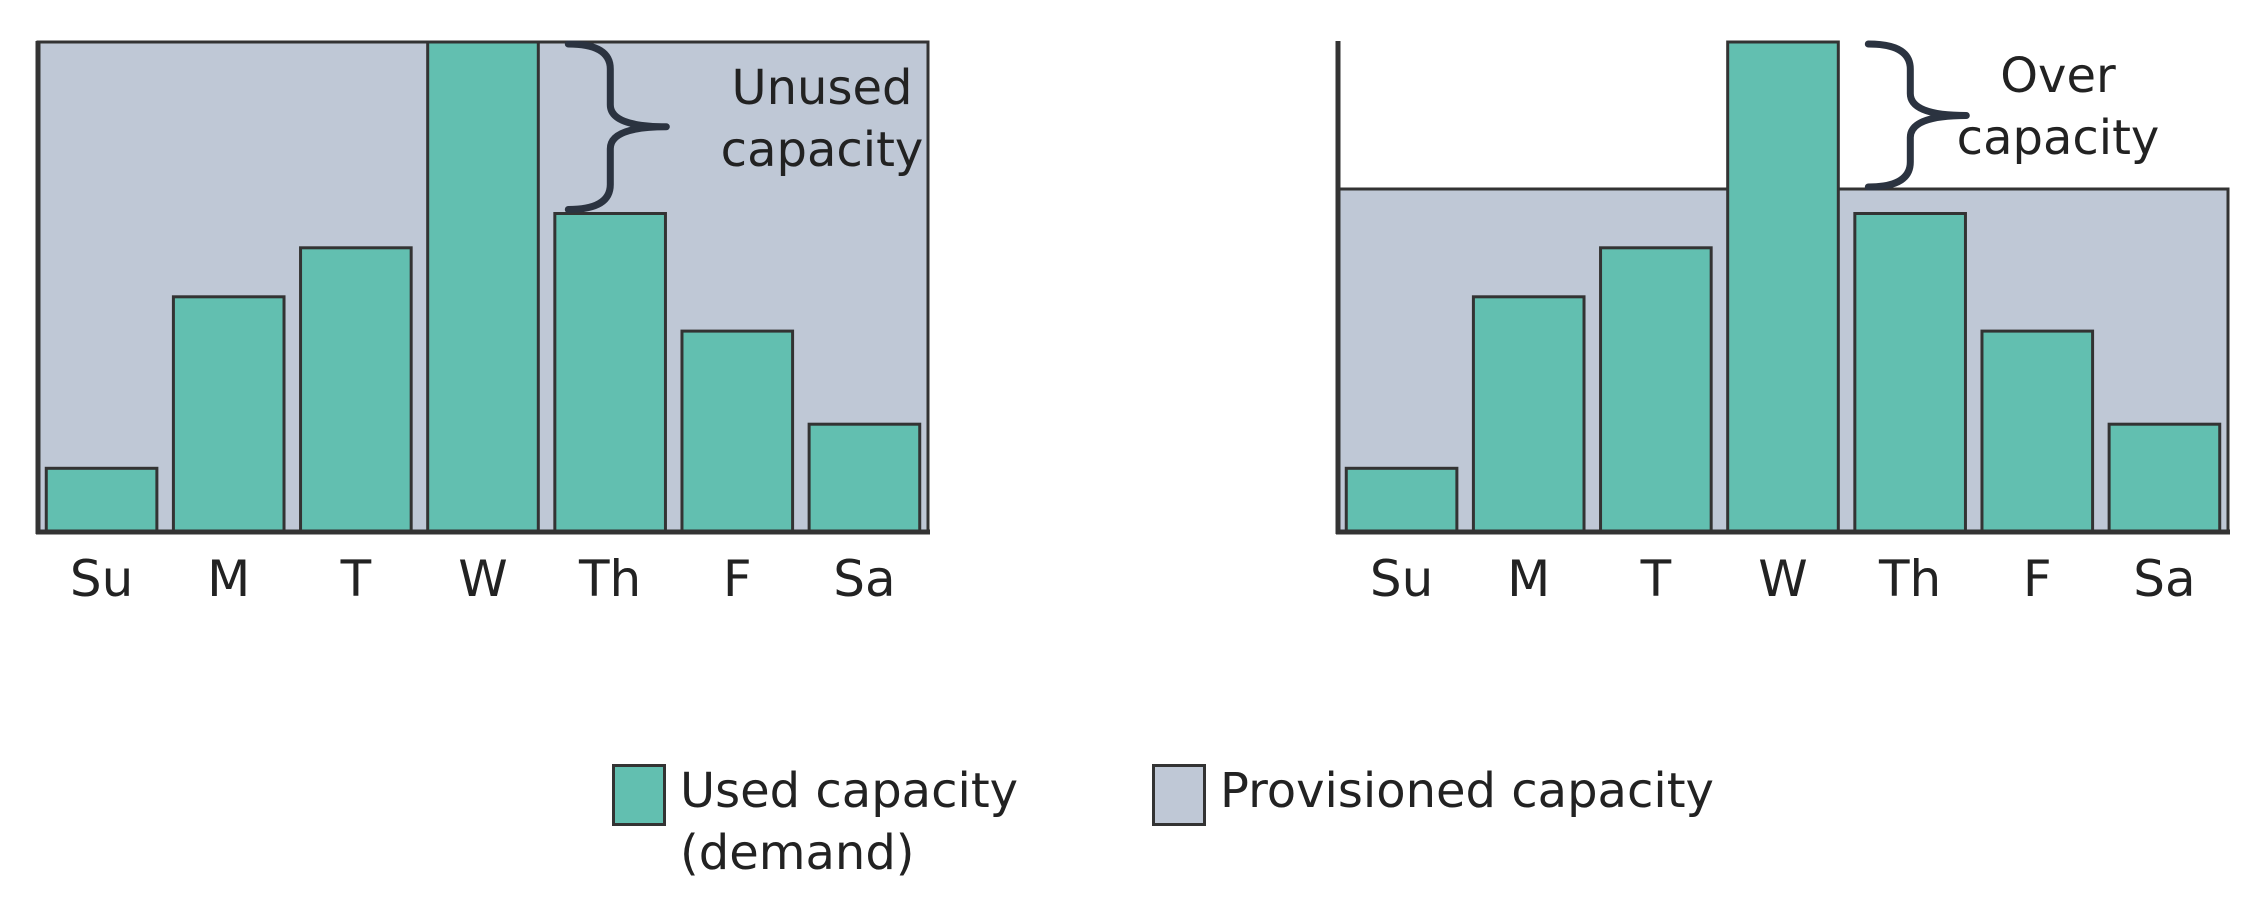 This screenshot has height=922, width=2262. I want to click on legend-item-provisioned: Provisioned capacity, so click(1433, 793).